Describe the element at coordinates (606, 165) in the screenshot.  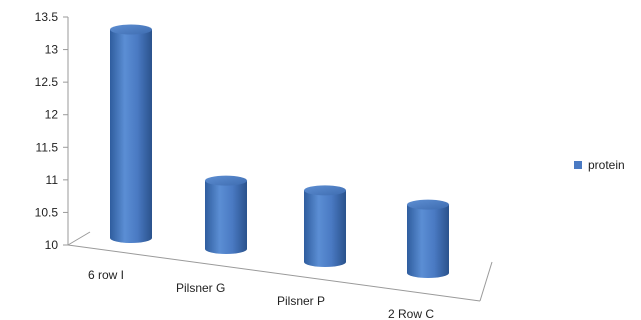
I see `legend-label: protein` at that location.